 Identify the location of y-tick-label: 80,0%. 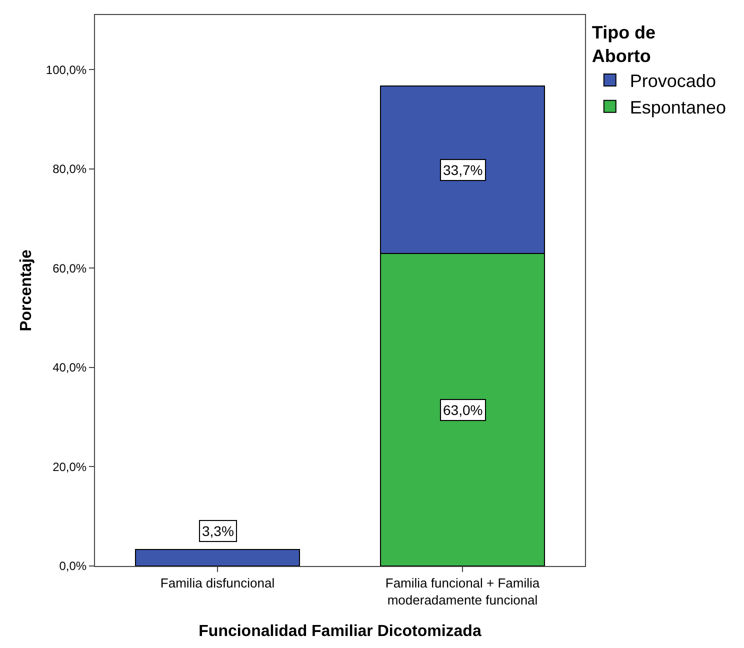
(69, 169).